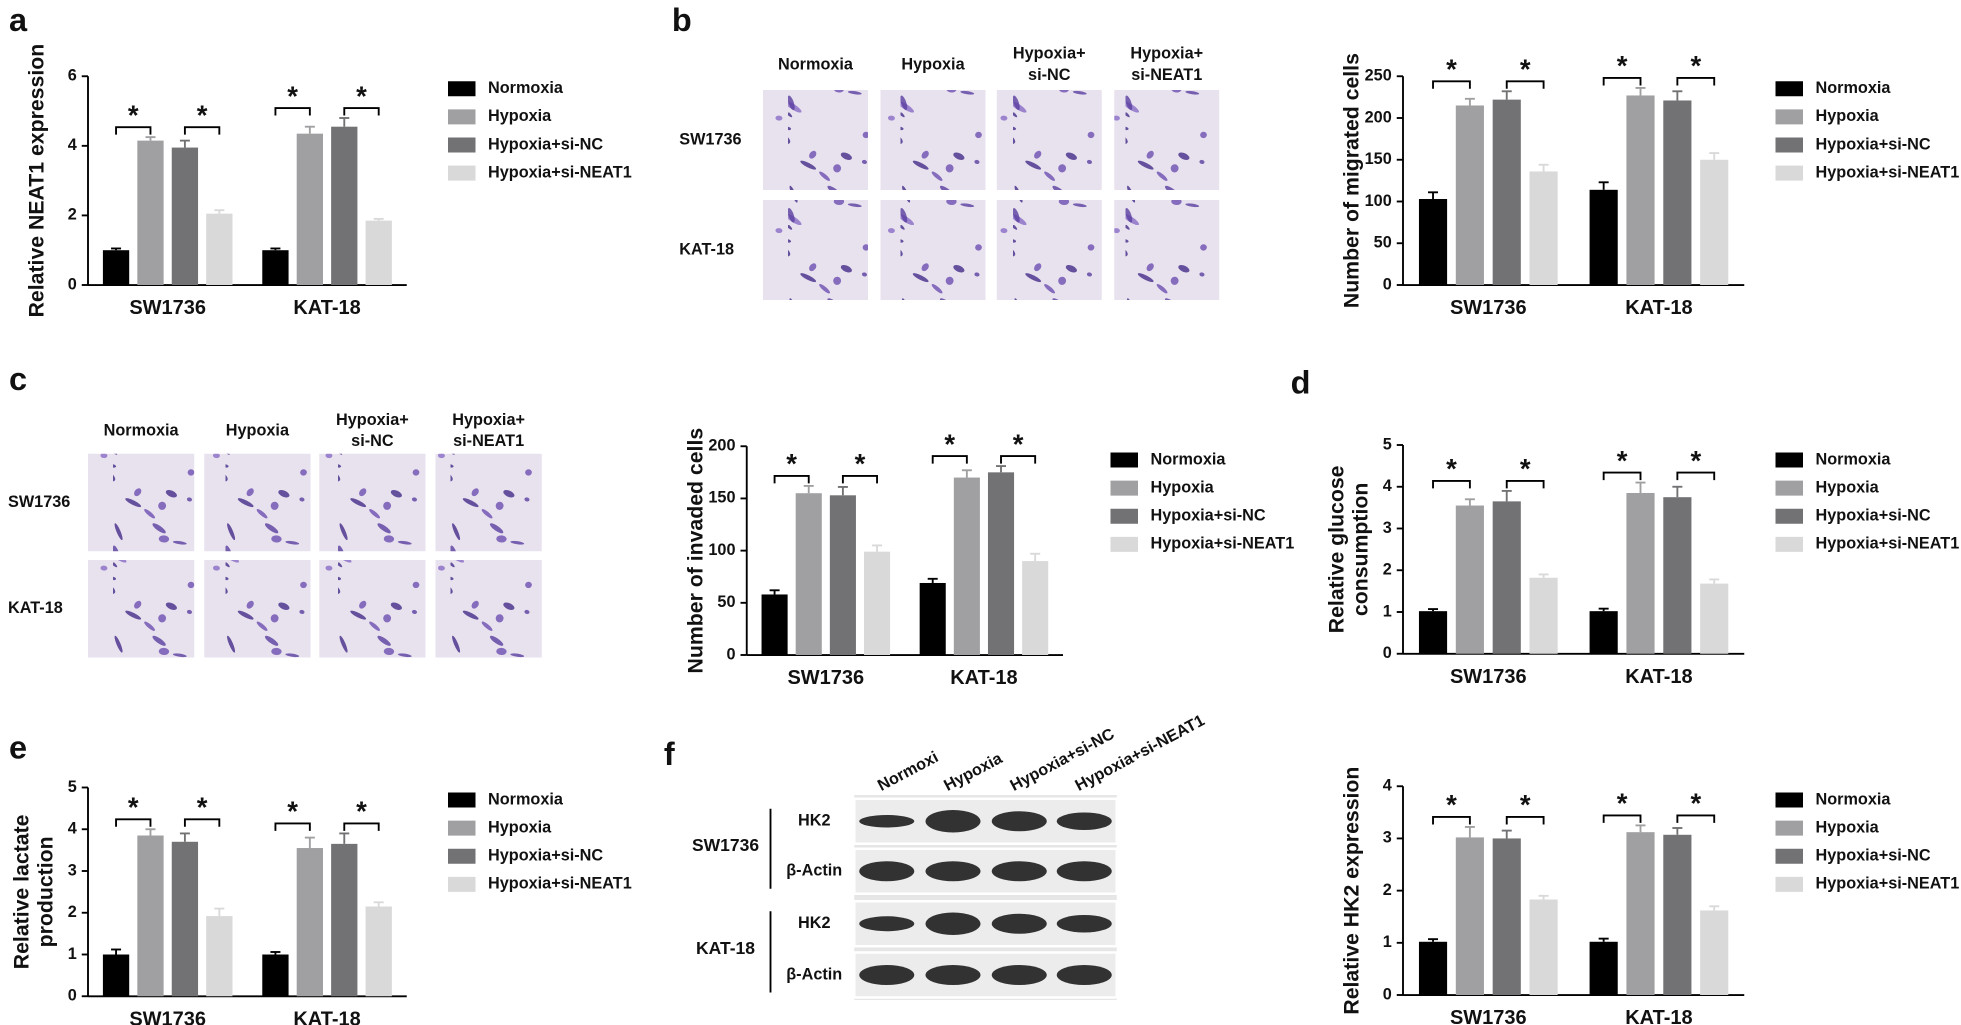 Image resolution: width=1961 pixels, height=1025 pixels. I want to click on panel-label: d, so click(1301, 383).